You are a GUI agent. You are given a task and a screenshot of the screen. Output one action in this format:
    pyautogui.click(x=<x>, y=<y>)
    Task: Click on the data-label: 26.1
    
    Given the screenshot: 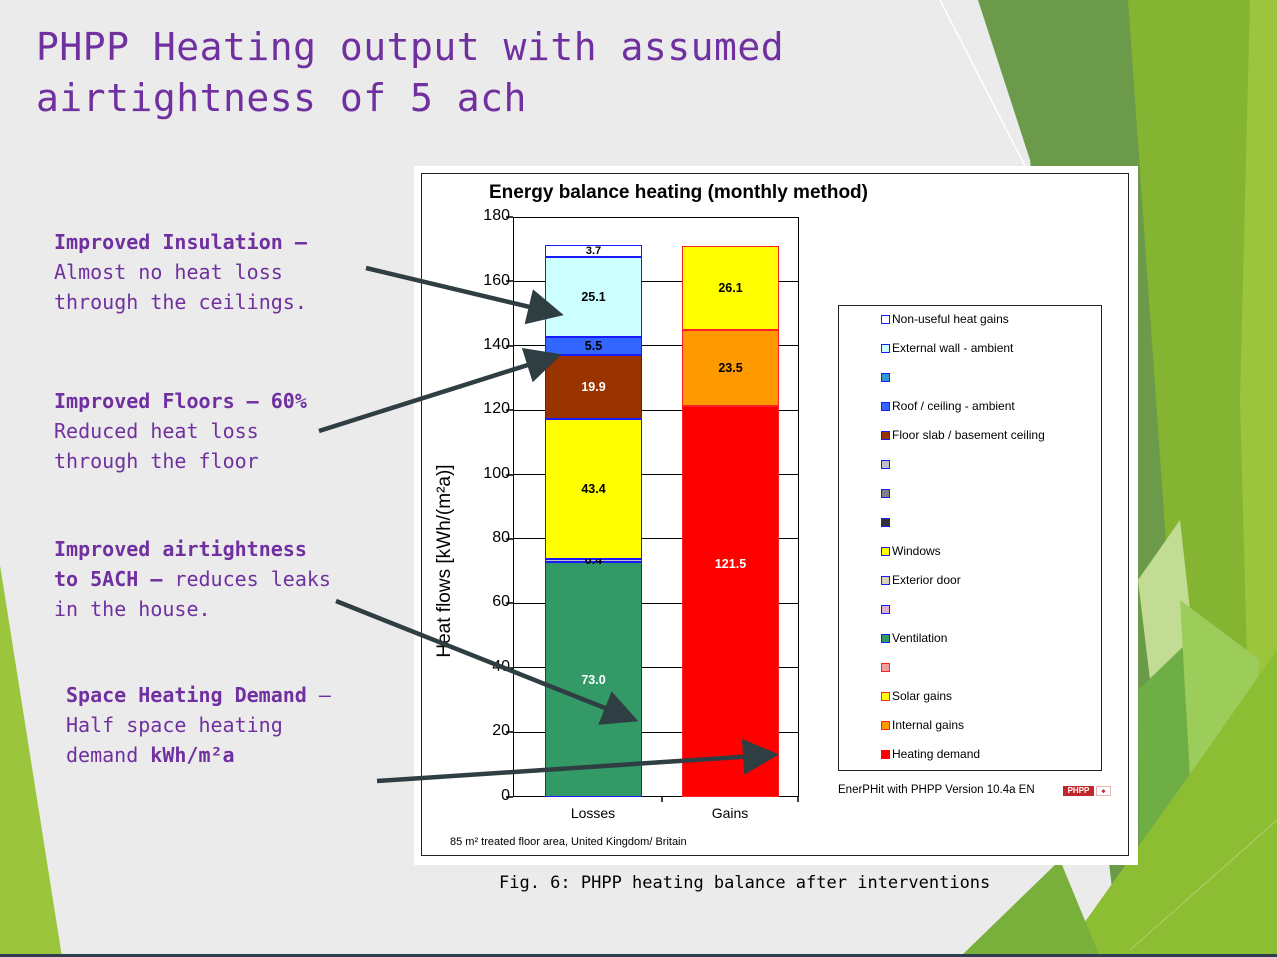 What is the action you would take?
    pyautogui.click(x=730, y=288)
    